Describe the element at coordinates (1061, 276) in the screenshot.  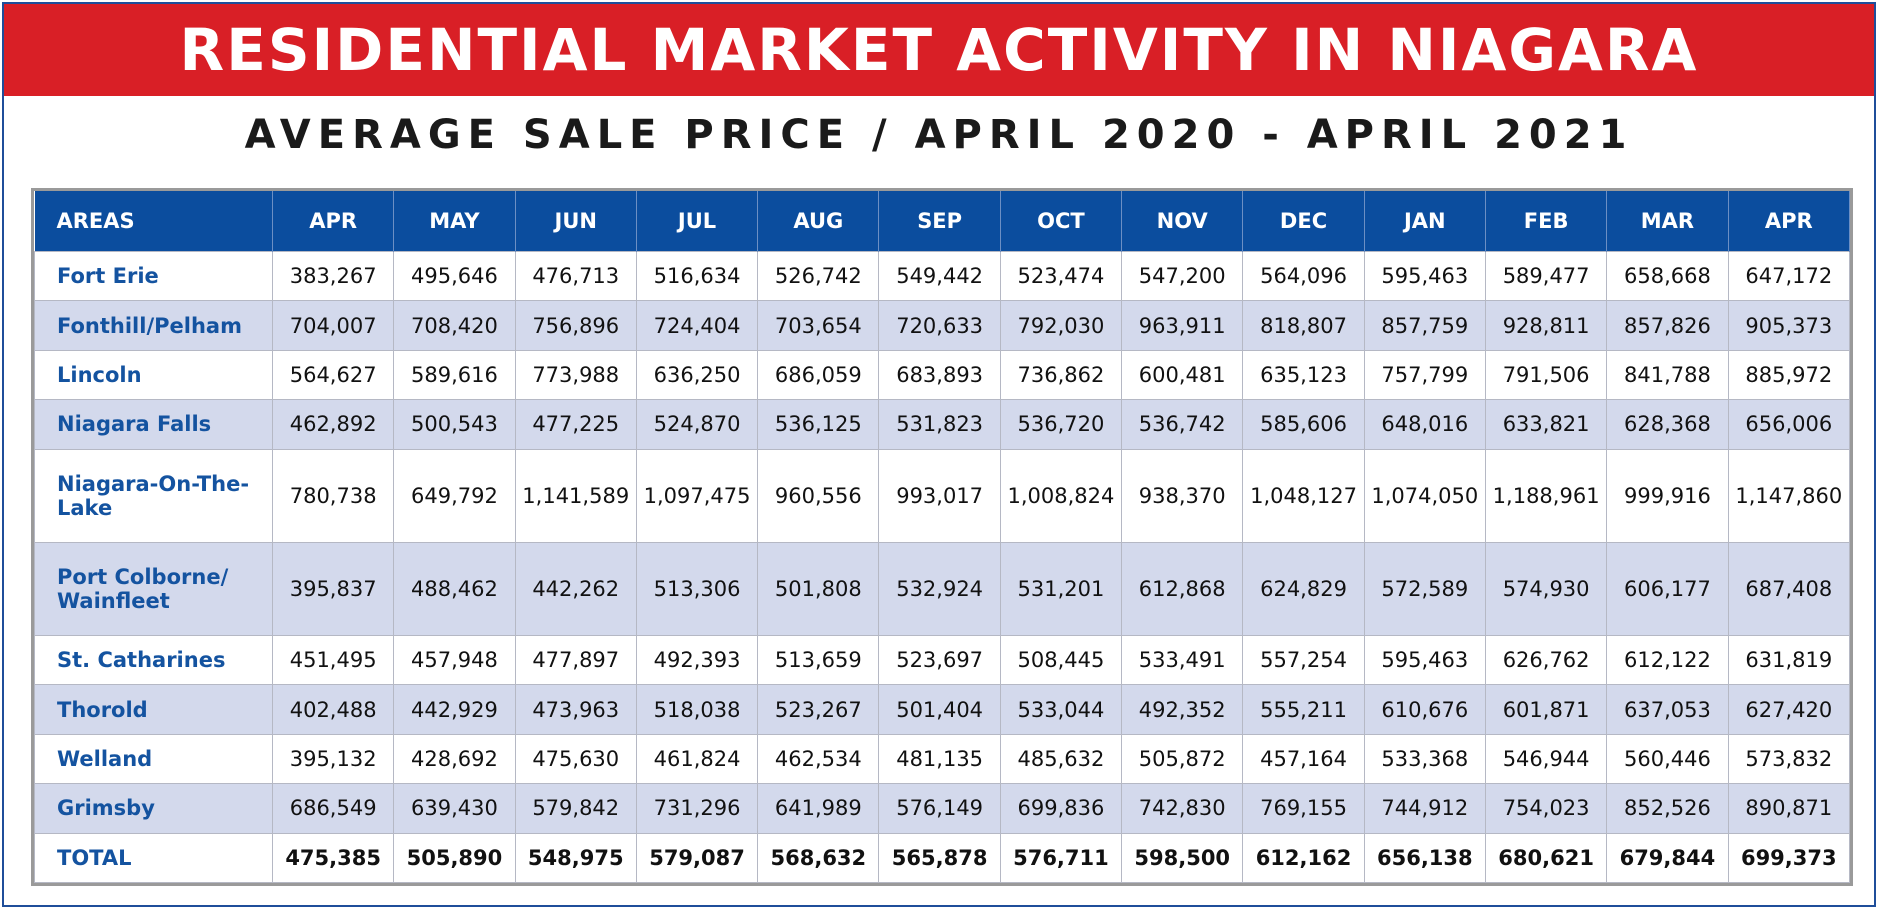
I see `price-cell: 523,474` at that location.